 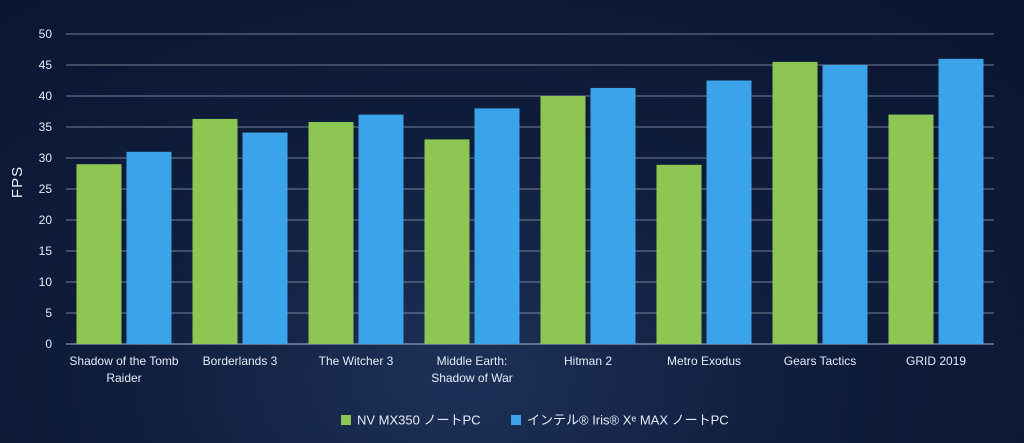 I want to click on legend-label: NV MX350 ノートPC, so click(x=419, y=420).